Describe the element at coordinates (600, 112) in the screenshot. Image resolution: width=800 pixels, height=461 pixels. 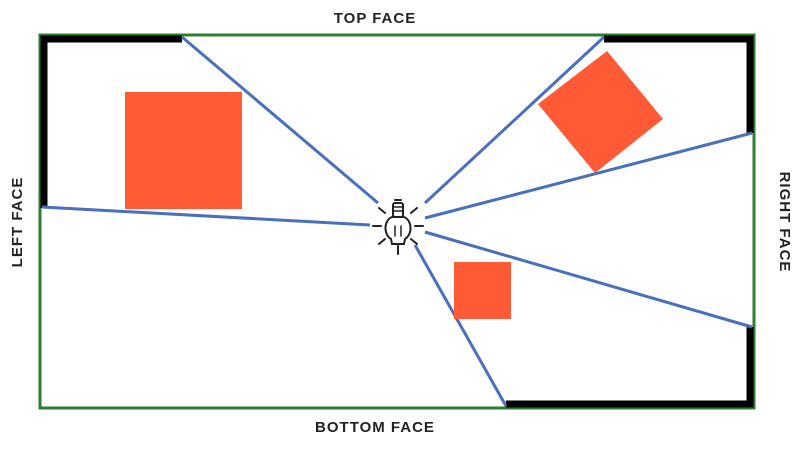
I see `obstacle-square-rotated` at that location.